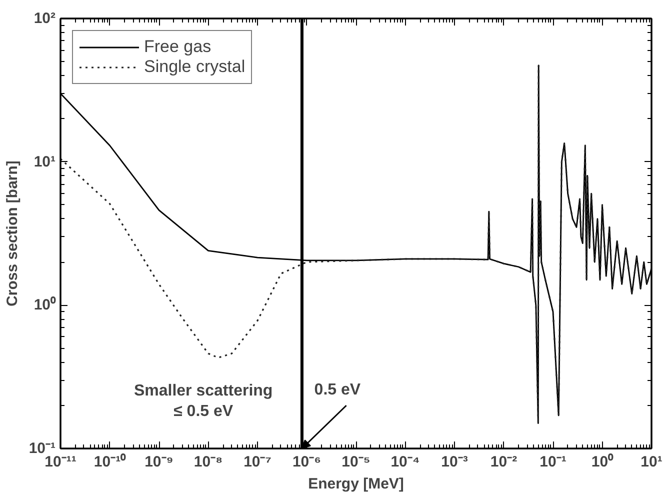 The height and width of the screenshot is (495, 671). What do you see at coordinates (553, 462) in the screenshot?
I see `x-tick-label: 10⁻¹` at bounding box center [553, 462].